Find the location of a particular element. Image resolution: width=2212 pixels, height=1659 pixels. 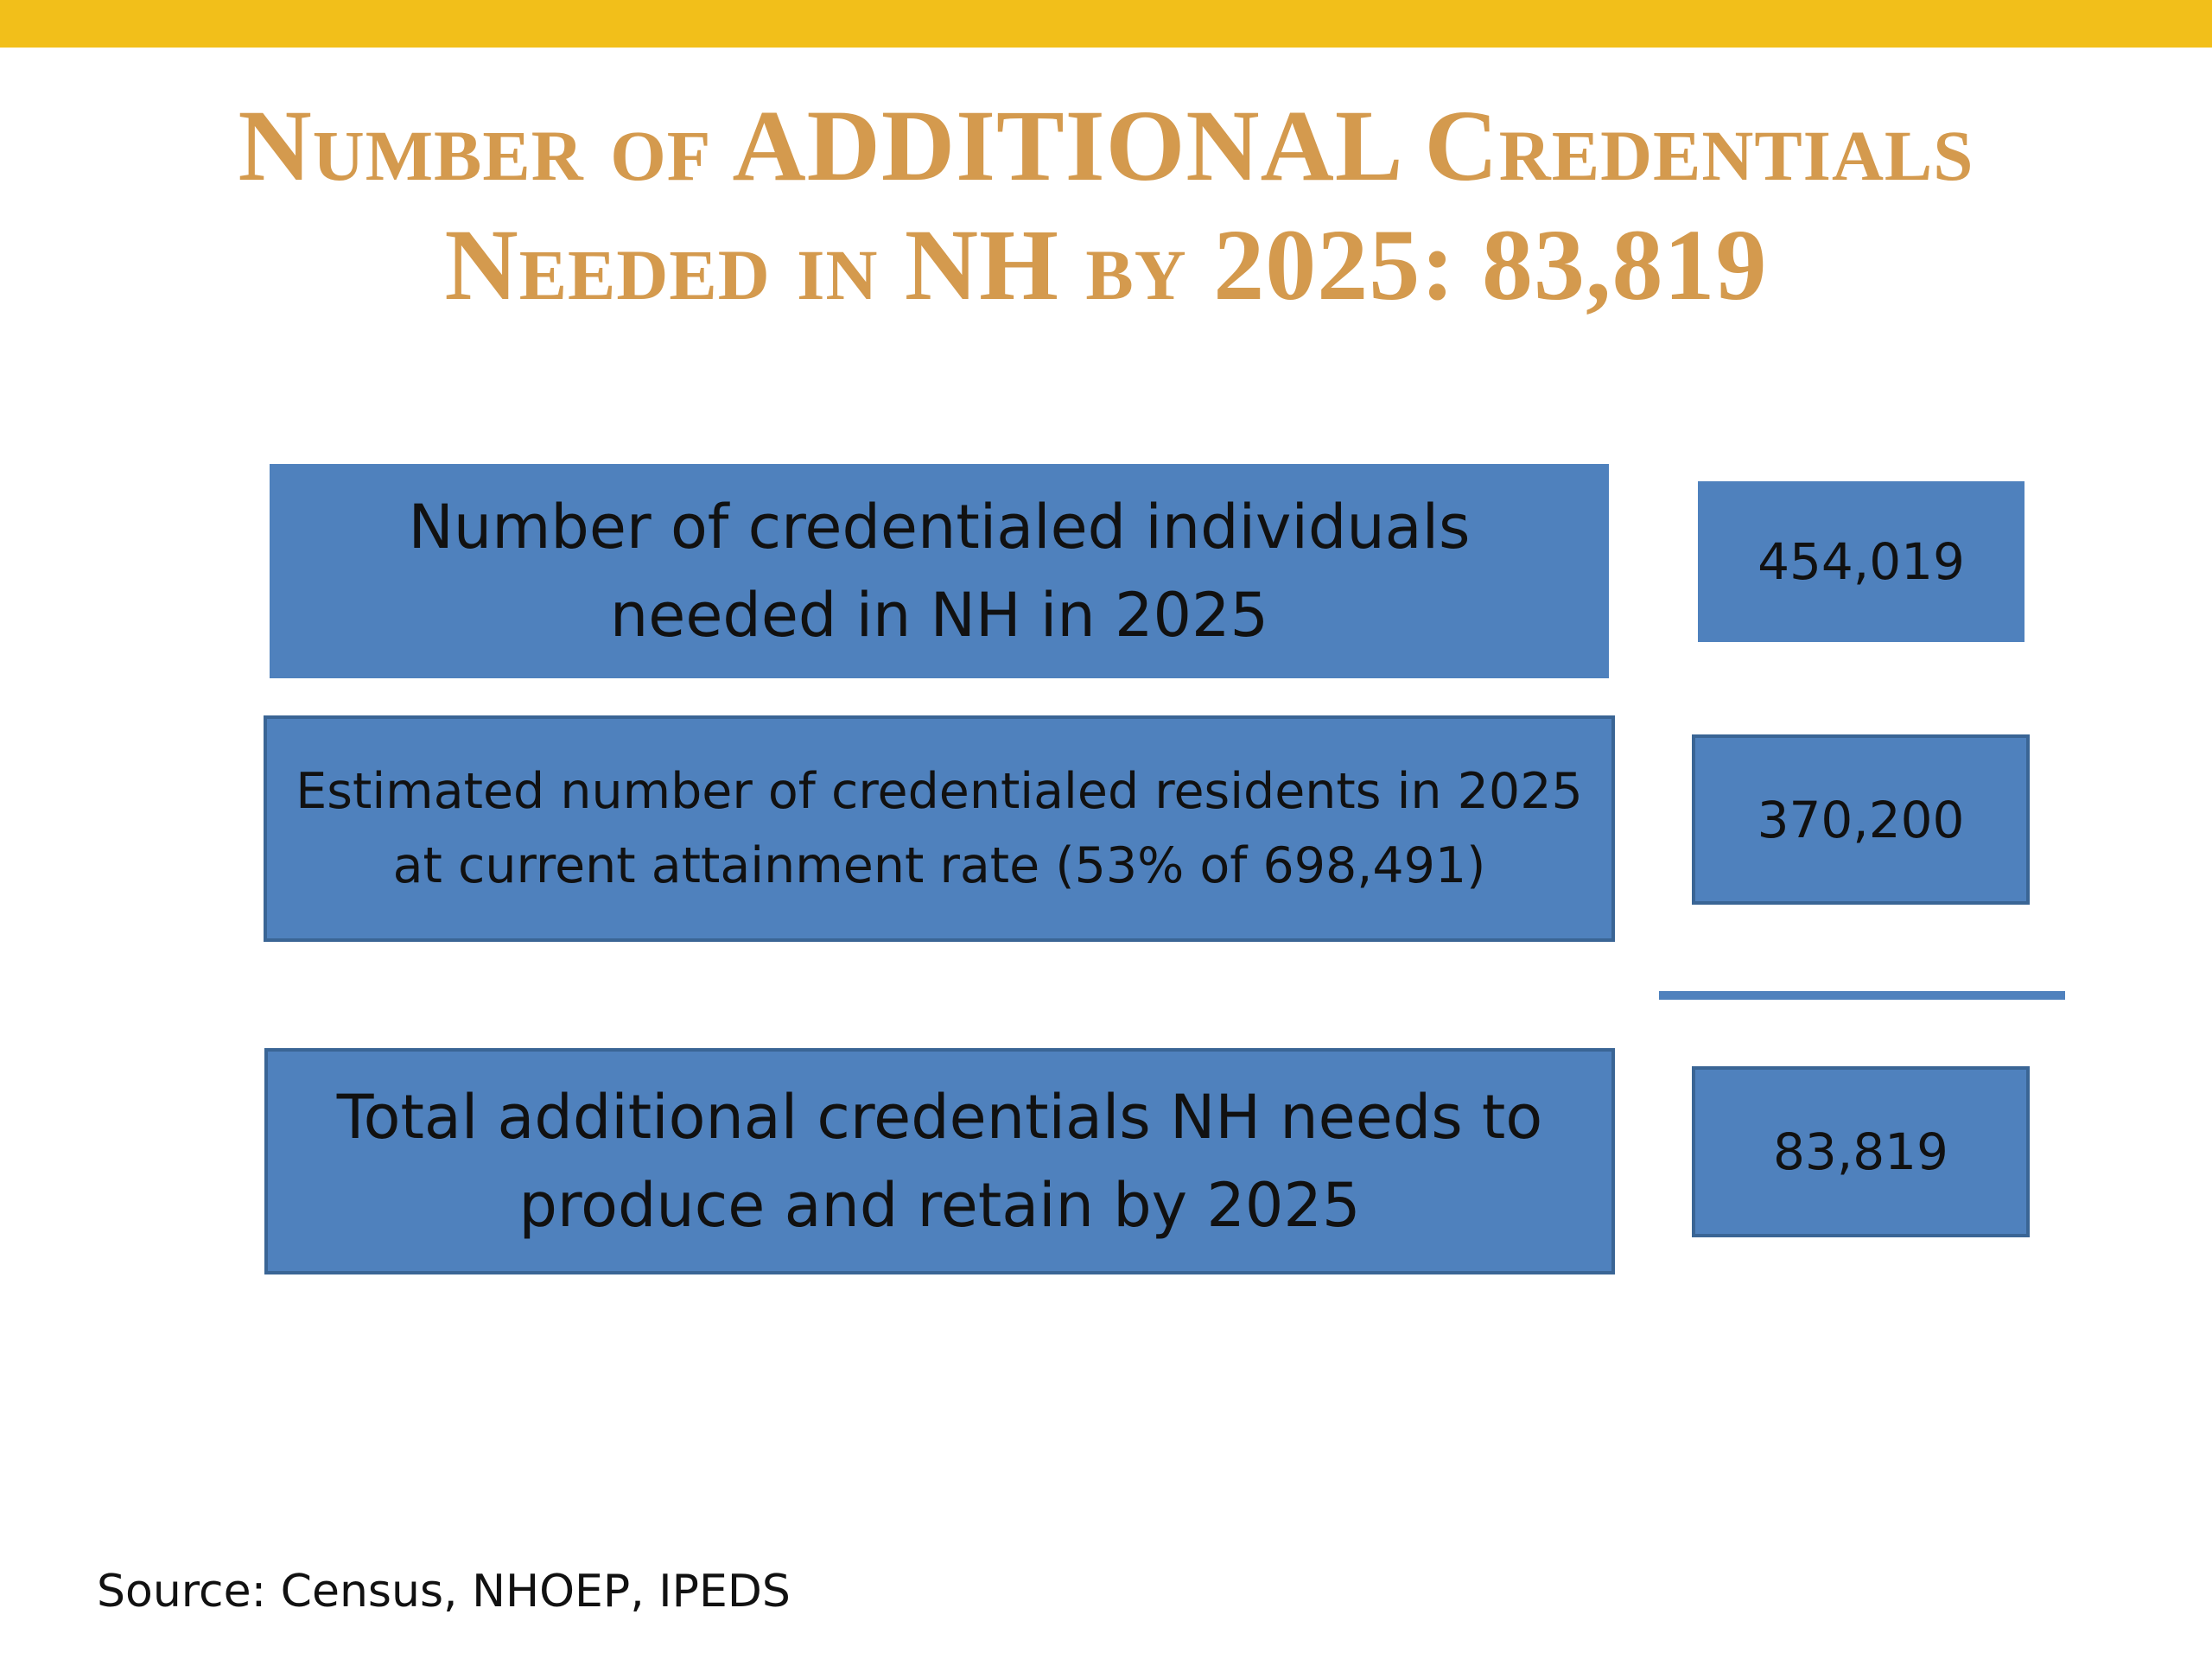

total-additional-value-box: 83,819 is located at coordinates (1861, 1151).